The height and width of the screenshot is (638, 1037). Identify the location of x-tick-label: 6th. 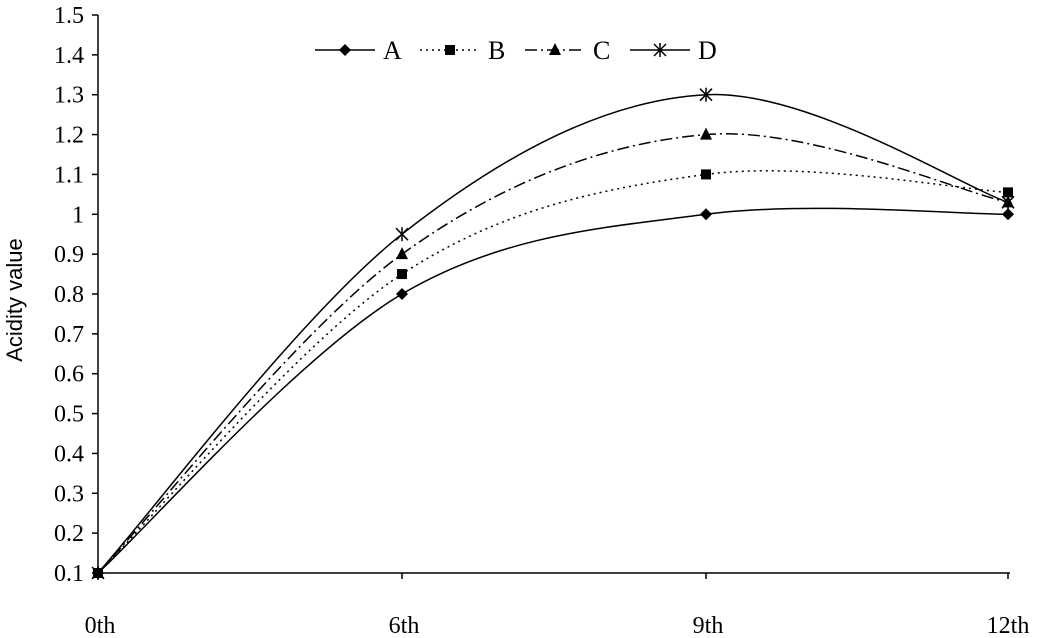
(404, 625).